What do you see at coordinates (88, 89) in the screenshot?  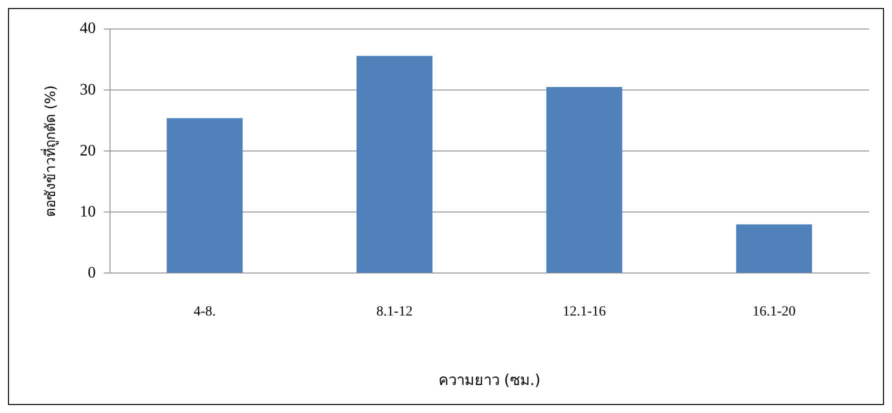 I see `y-tick-label: 30` at bounding box center [88, 89].